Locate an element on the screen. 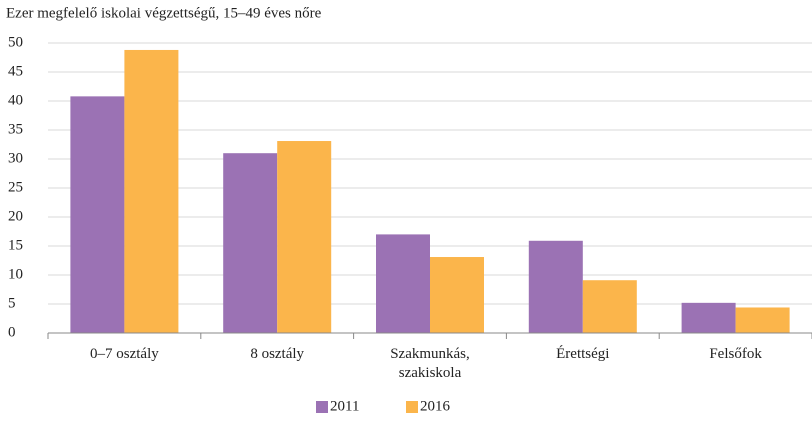  x-tick-label: 0–7 osztály is located at coordinates (124, 354).